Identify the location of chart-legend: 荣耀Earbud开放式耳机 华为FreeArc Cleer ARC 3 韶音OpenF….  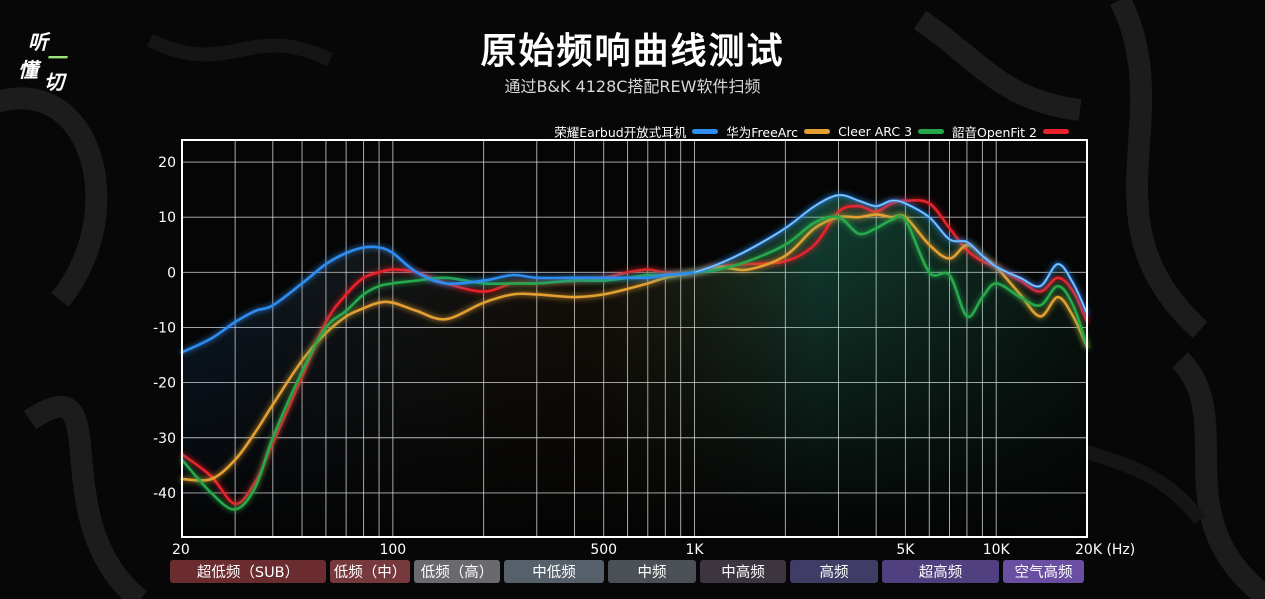
(811, 131).